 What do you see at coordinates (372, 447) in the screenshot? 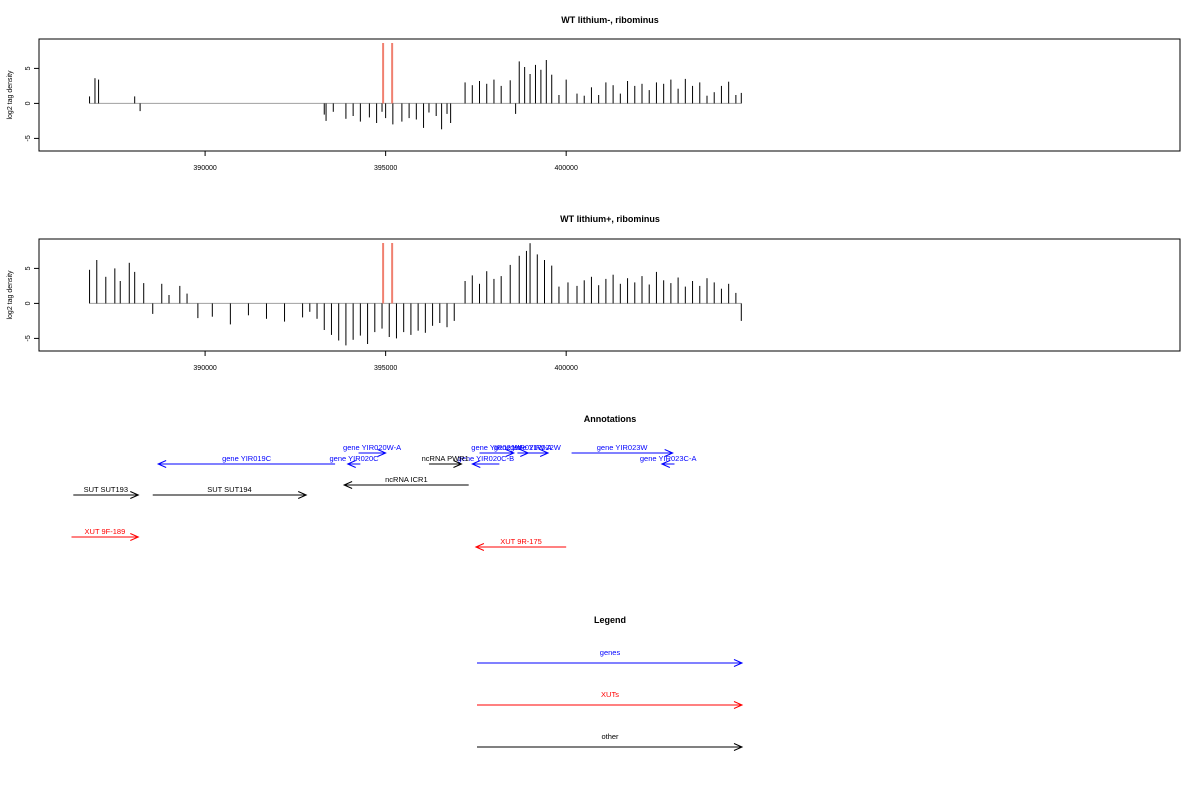
I see `feature-label: gene YIR020W-A` at bounding box center [372, 447].